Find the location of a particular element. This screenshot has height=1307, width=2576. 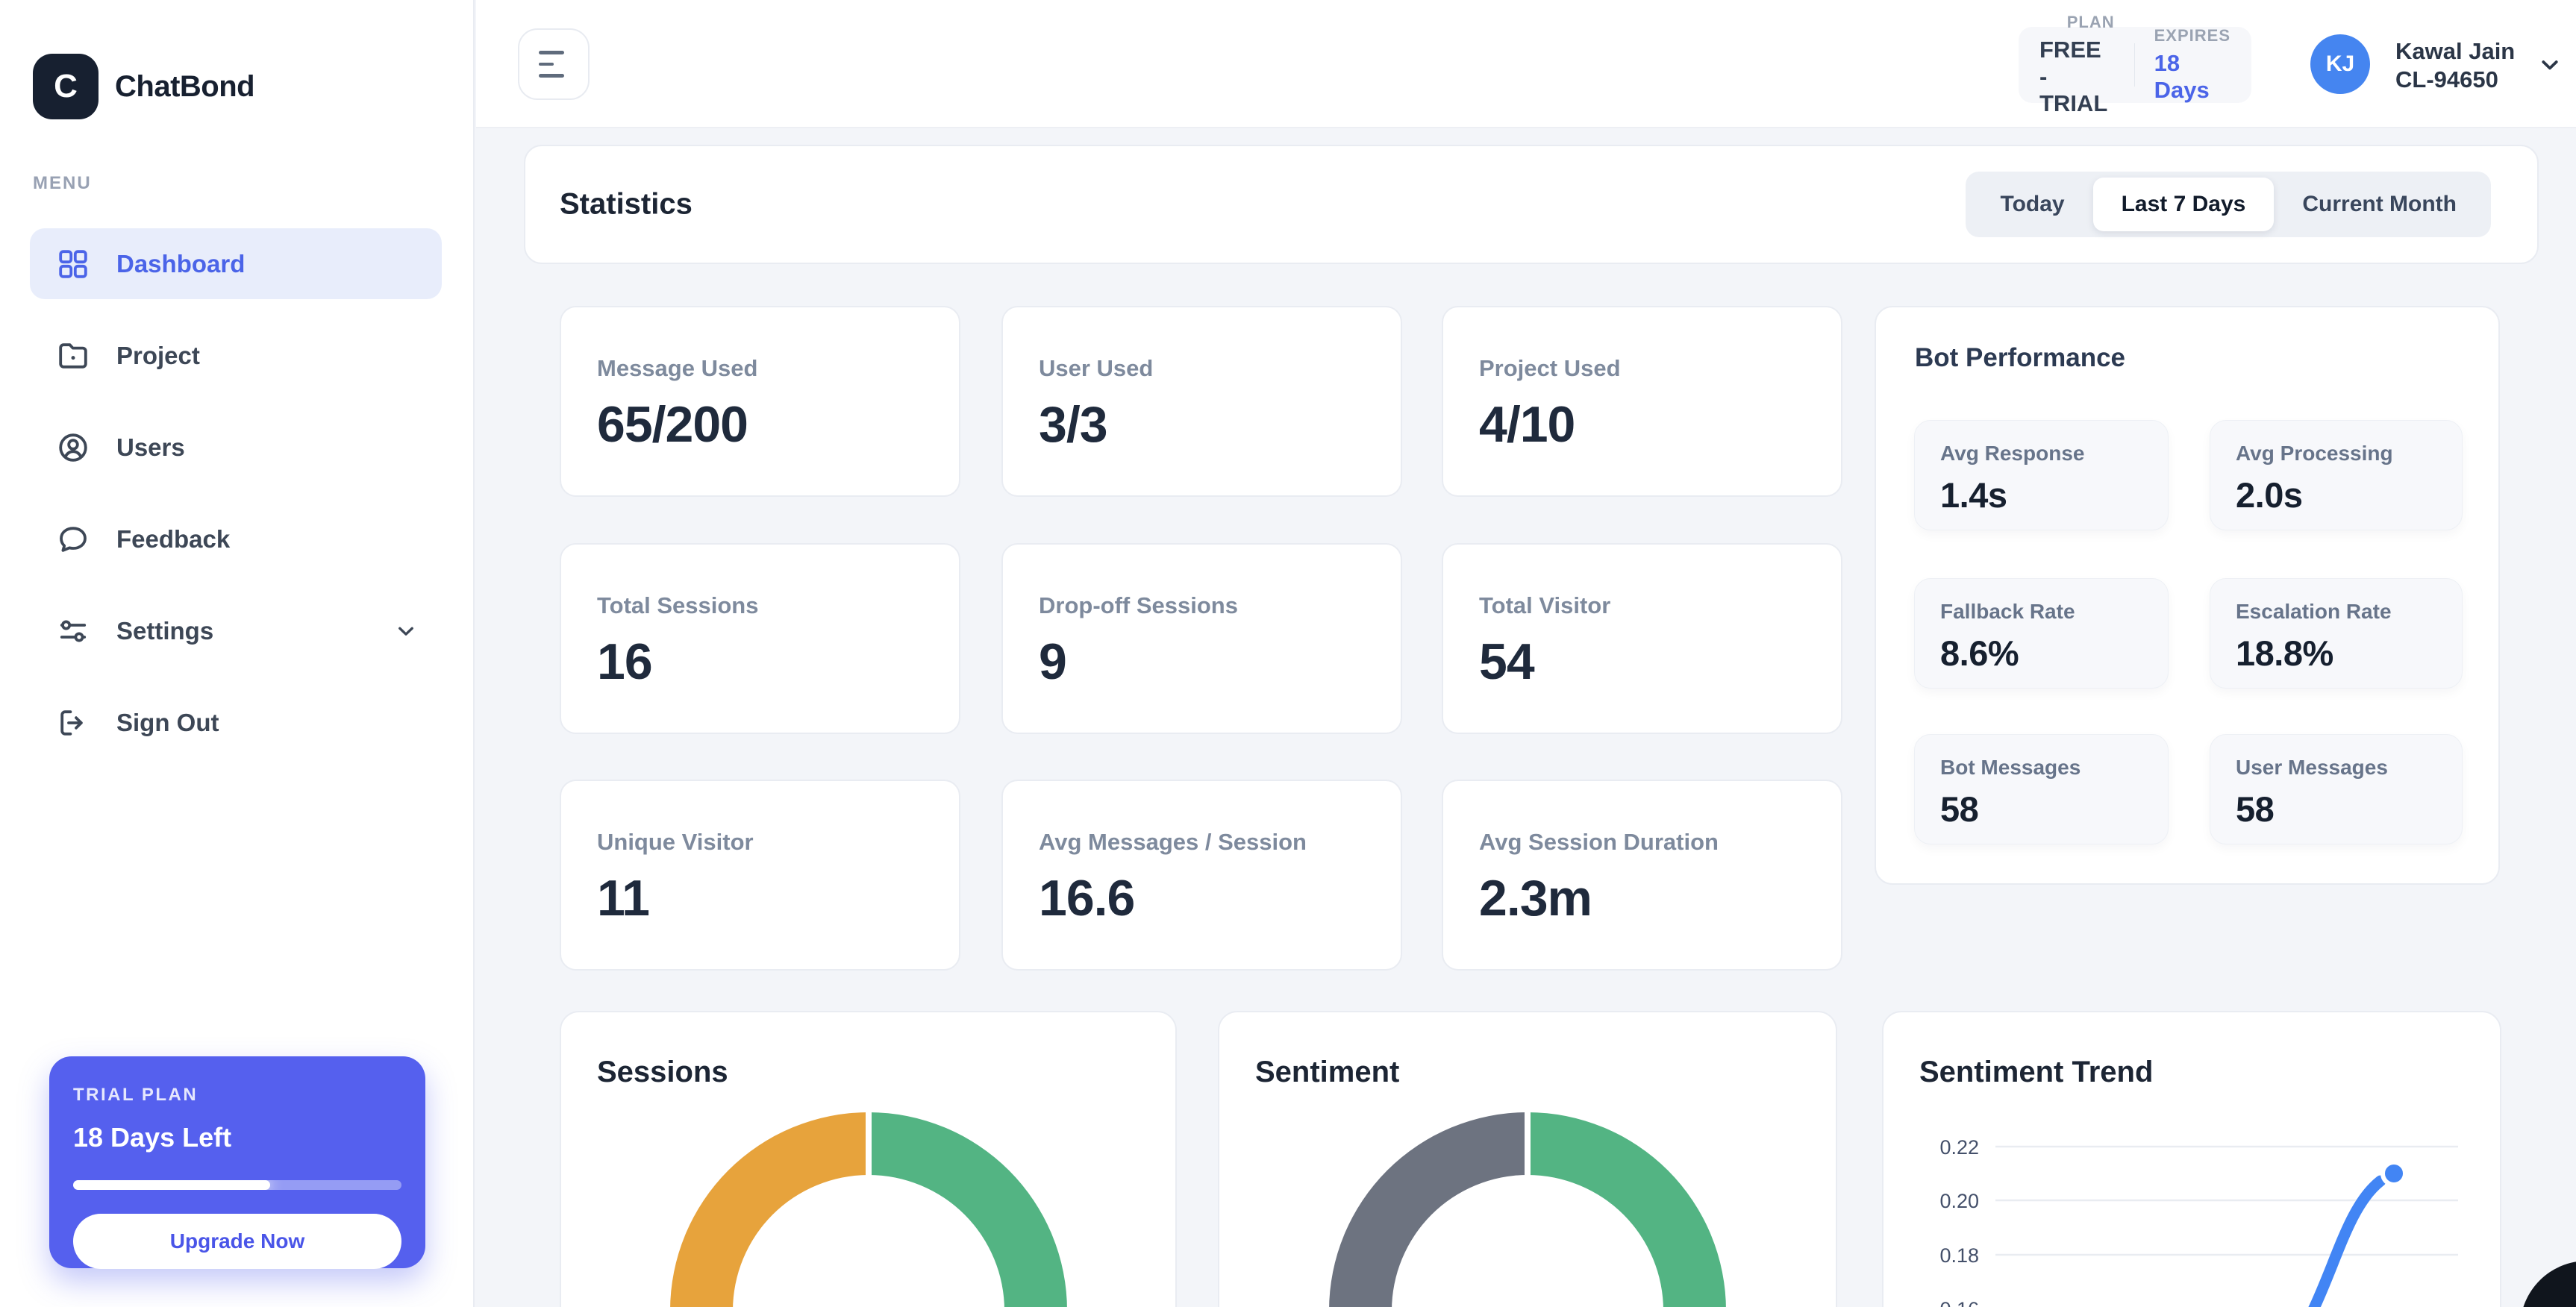

sidebar-item-label: Users is located at coordinates (150, 447).